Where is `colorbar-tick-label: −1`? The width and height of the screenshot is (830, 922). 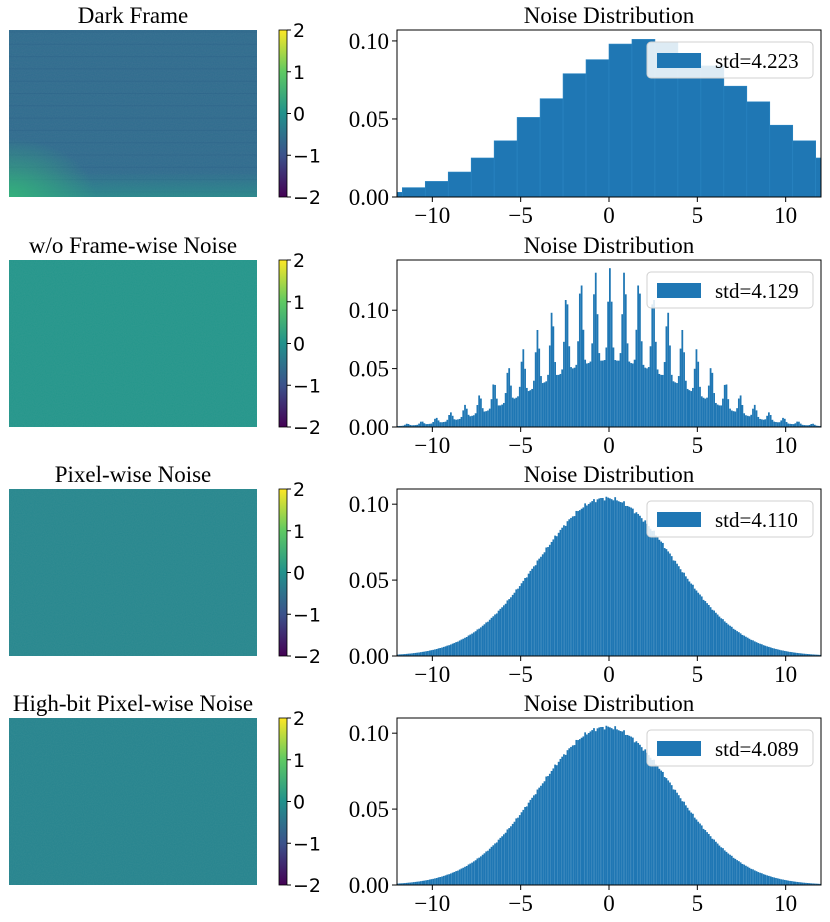
colorbar-tick-label: −1 is located at coordinates (307, 615).